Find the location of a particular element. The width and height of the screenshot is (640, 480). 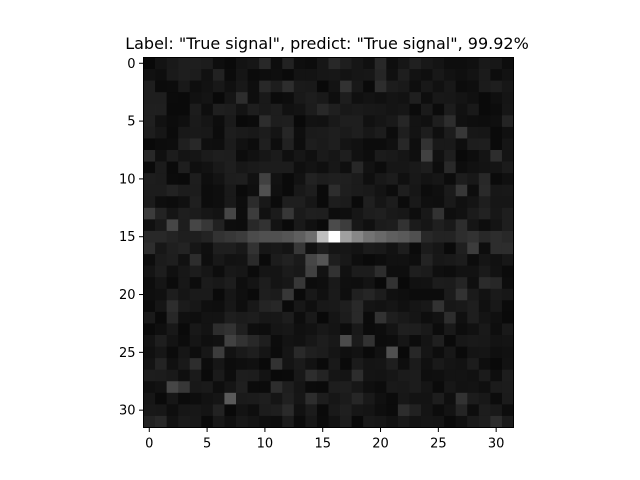

x-tick-label: 20 is located at coordinates (380, 444).